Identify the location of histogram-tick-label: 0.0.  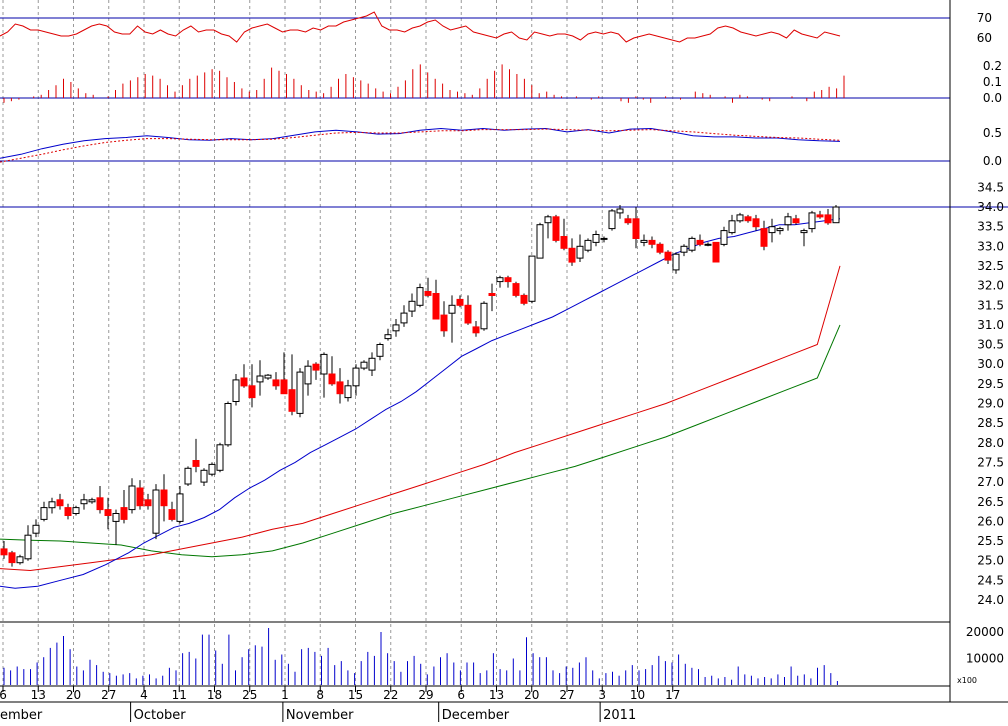
(992, 98).